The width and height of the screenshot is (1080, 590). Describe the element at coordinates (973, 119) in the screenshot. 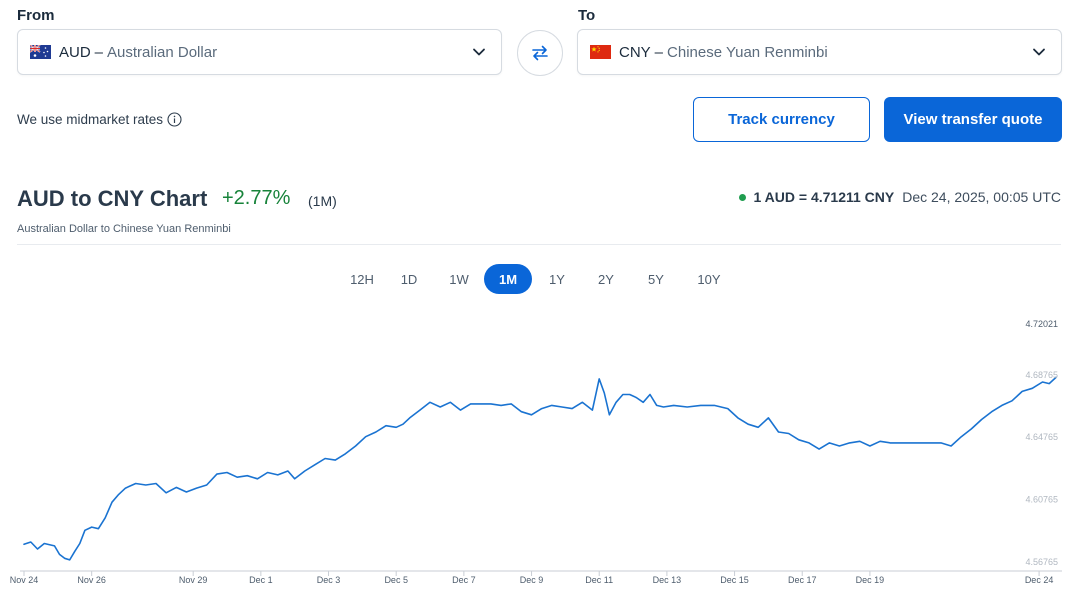

I see `view-transfer-quote-button: View transfer quote` at that location.